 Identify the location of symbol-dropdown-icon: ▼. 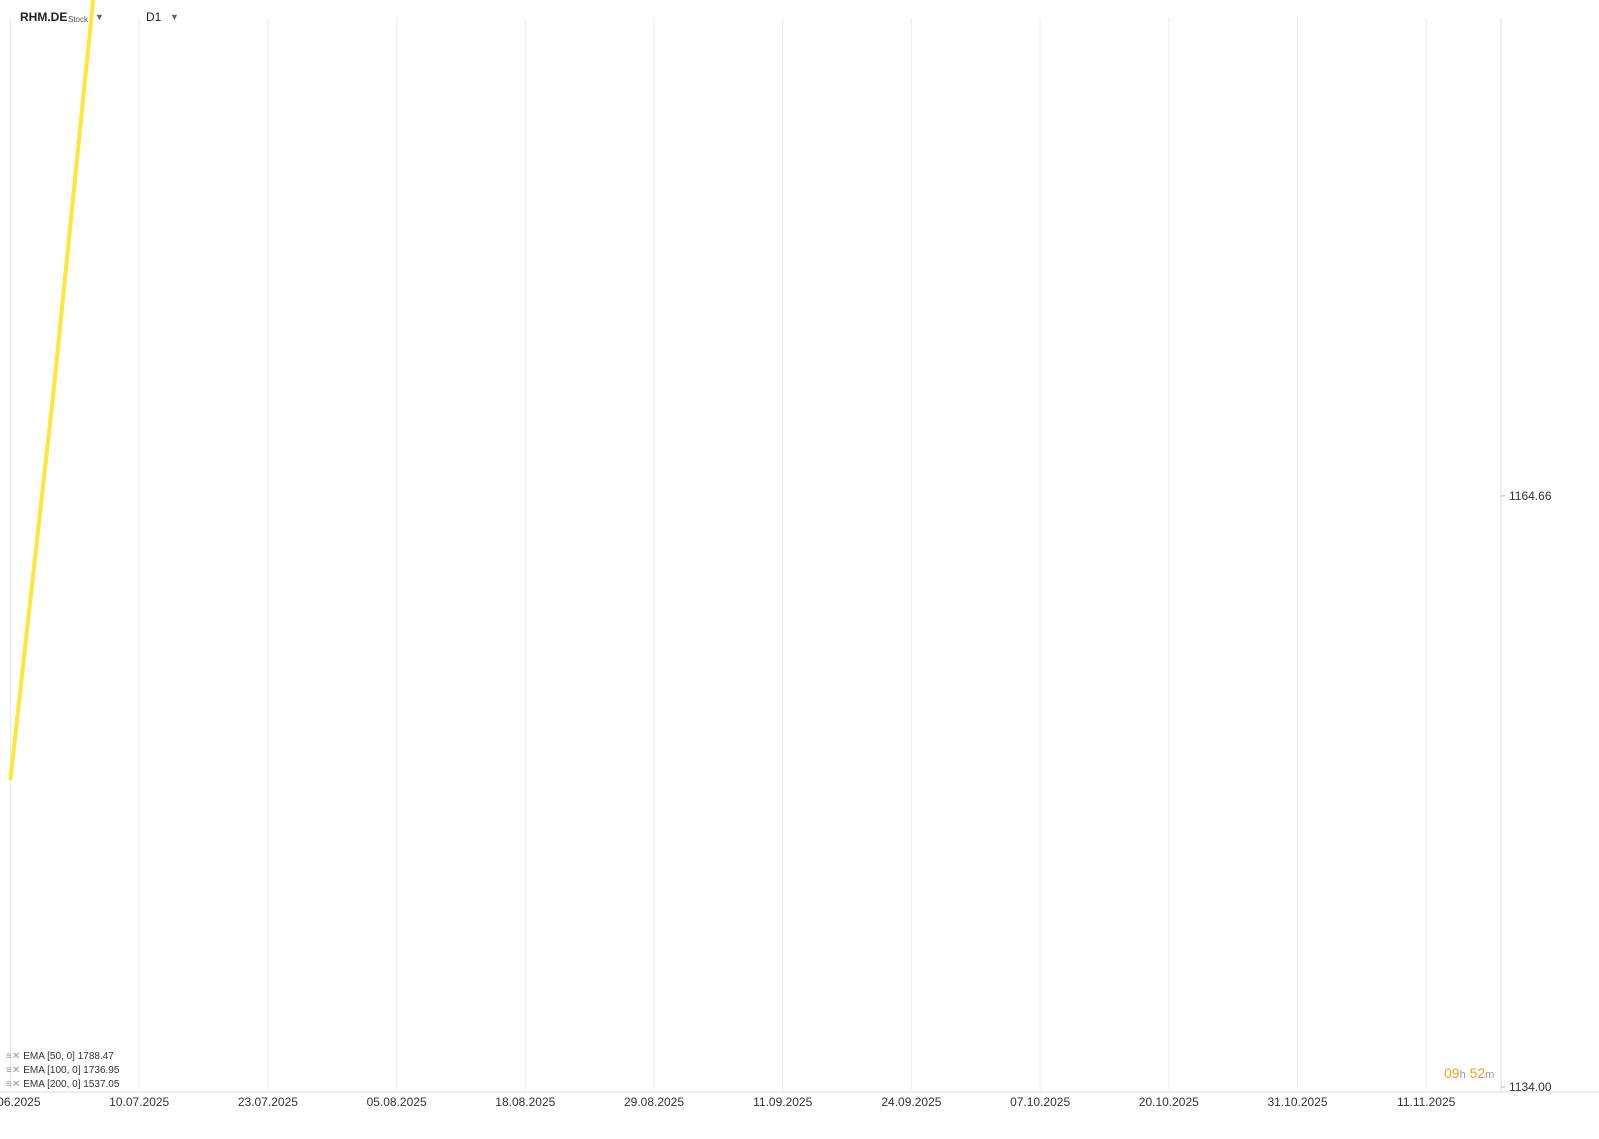
(99, 17).